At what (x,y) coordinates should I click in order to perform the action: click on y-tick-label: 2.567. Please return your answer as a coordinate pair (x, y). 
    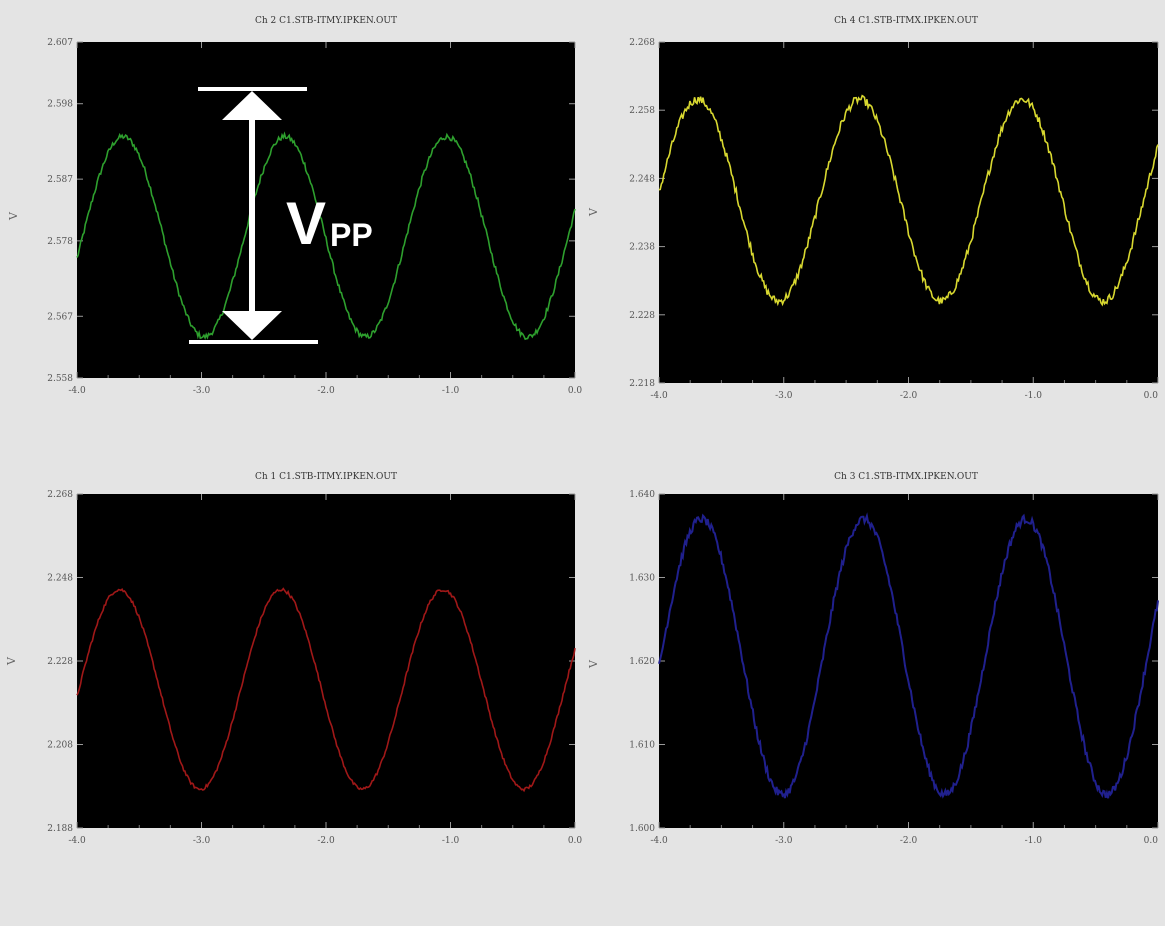
    Looking at the image, I should click on (60, 317).